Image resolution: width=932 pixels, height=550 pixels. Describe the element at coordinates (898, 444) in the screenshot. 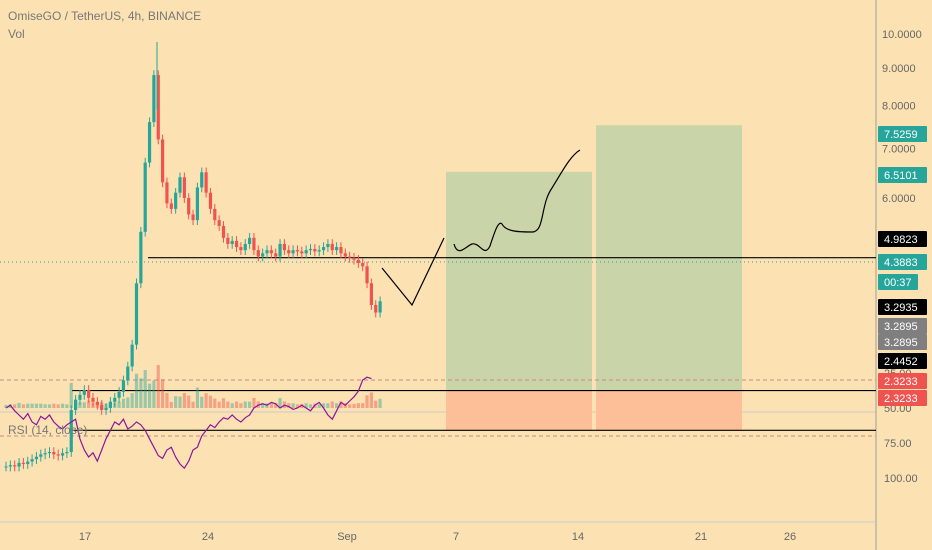

I see `rsi-tick-label: 75.00` at that location.